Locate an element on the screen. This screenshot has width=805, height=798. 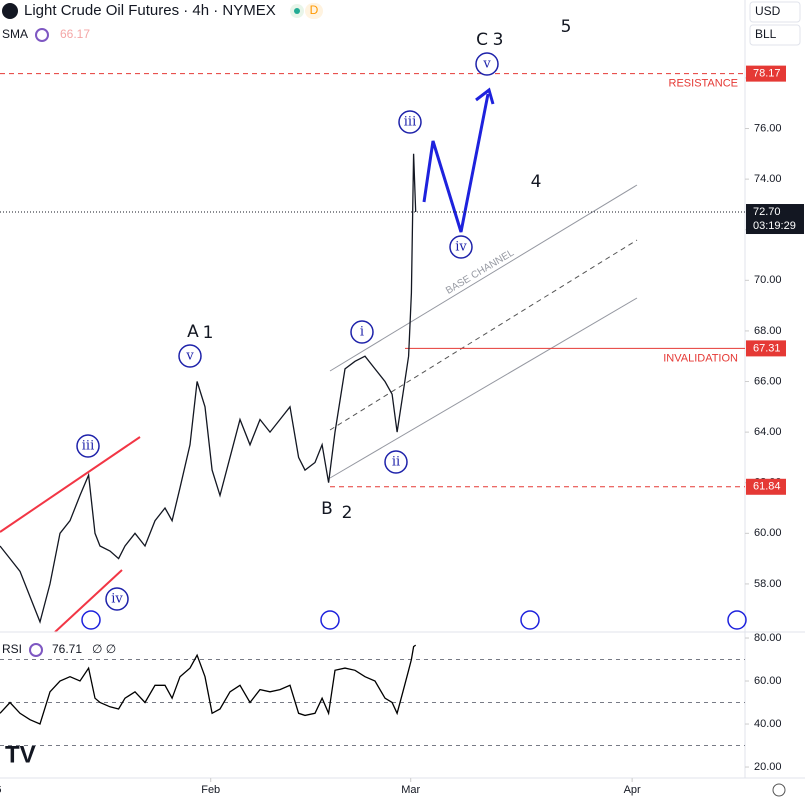
x-tick-label: Apr is located at coordinates (632, 790).